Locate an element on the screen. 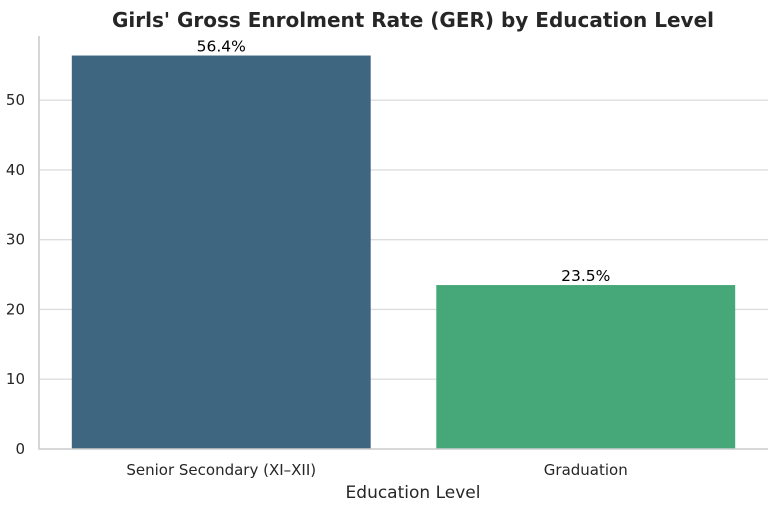 The width and height of the screenshot is (768, 512). y-axis-ticks: 0 10 20 30 40 50 is located at coordinates (15, 274).